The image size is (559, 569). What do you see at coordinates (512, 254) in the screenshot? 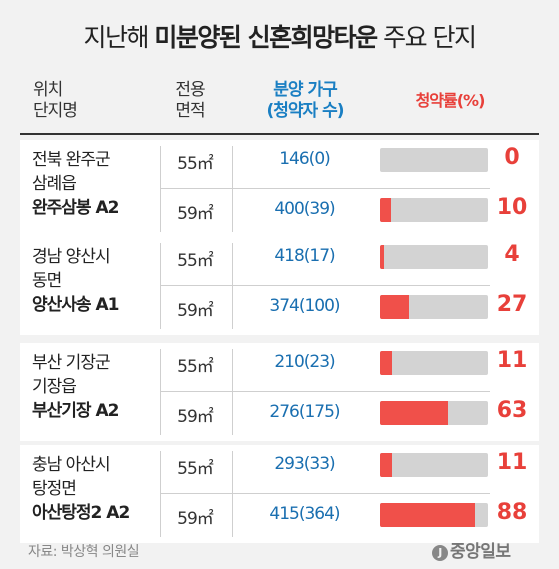
I see `rate-value: 4` at bounding box center [512, 254].